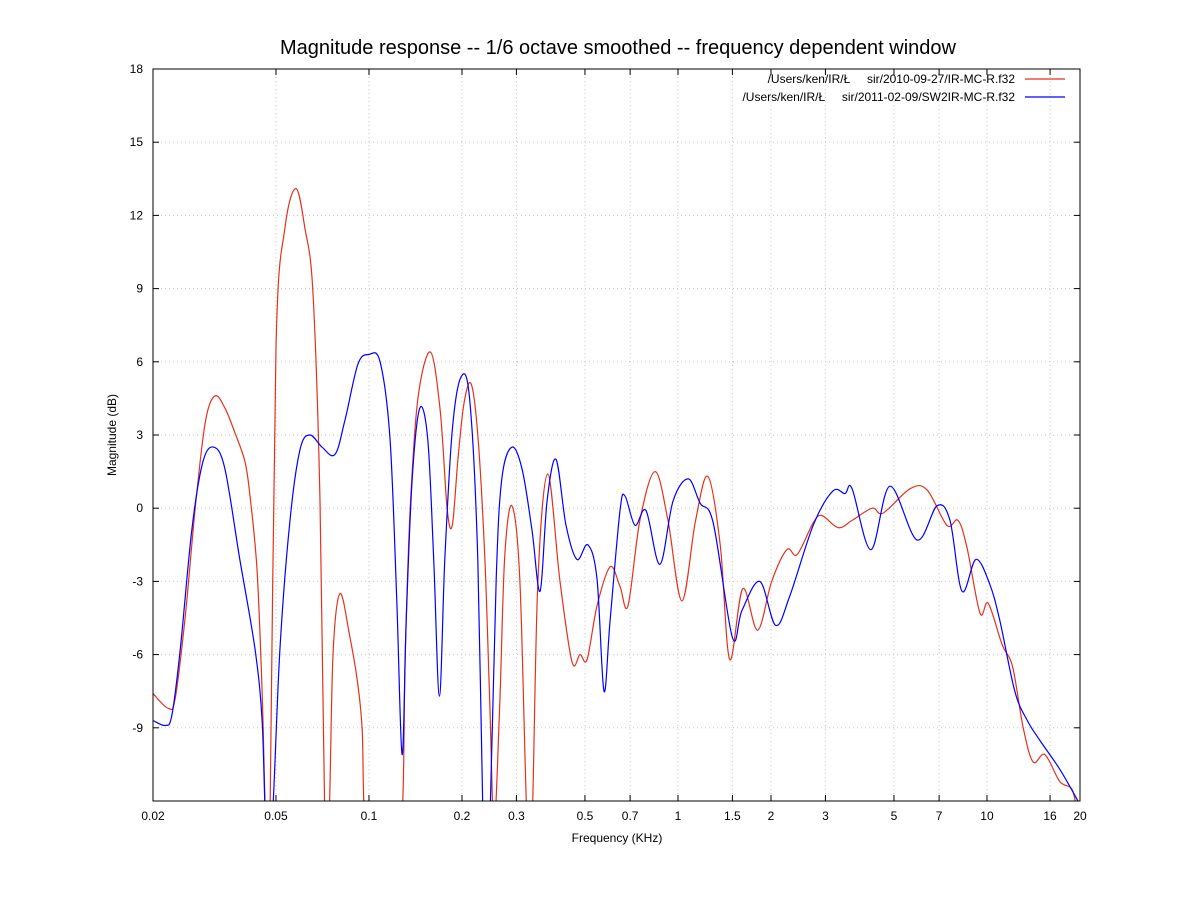 The width and height of the screenshot is (1198, 898). What do you see at coordinates (369, 816) in the screenshot?
I see `x-tick-label: 0.1` at bounding box center [369, 816].